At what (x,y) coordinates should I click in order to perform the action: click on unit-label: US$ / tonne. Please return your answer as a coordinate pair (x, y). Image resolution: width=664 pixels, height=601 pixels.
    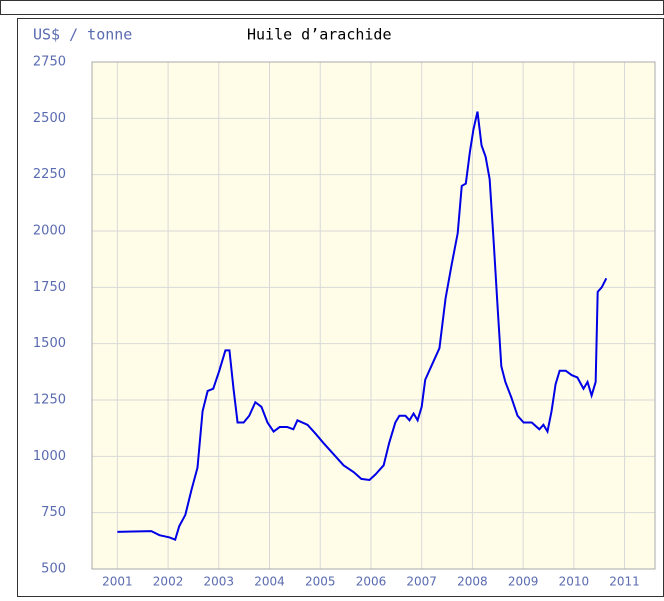
    Looking at the image, I should click on (82, 35).